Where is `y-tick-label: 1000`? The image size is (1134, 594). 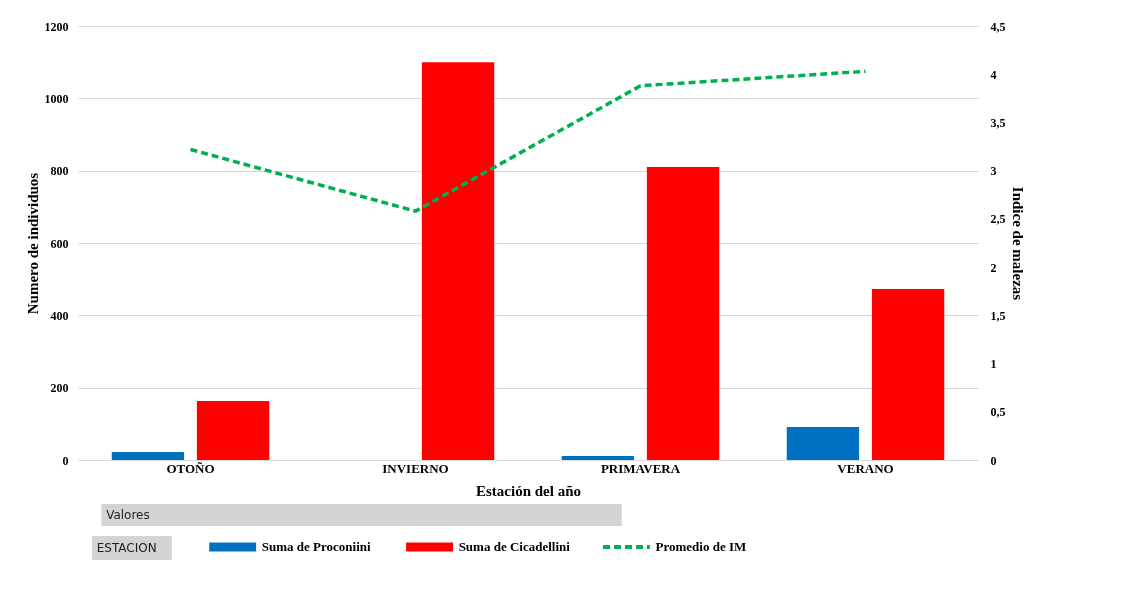 y-tick-label: 1000 is located at coordinates (56, 98).